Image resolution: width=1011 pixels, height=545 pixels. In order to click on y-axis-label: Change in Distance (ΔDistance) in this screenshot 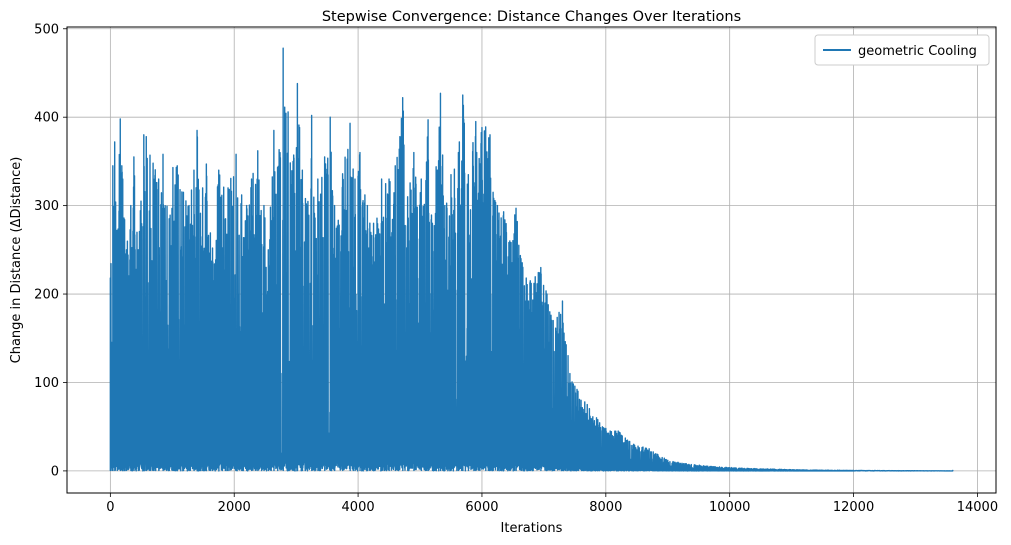, I will do `click(16, 260)`.